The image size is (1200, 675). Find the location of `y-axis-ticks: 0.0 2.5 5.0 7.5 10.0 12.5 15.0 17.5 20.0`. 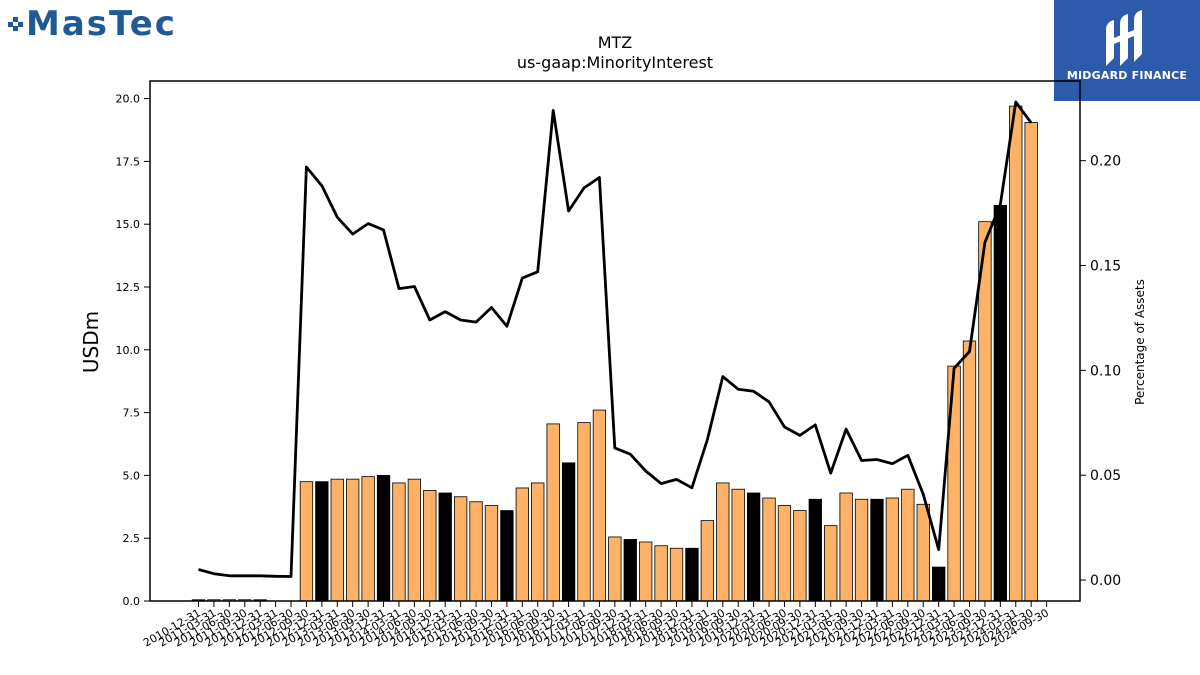

y-axis-ticks: 0.0 2.5 5.0 7.5 10.0 12.5 15.0 17.5 20.0 is located at coordinates (133, 350).